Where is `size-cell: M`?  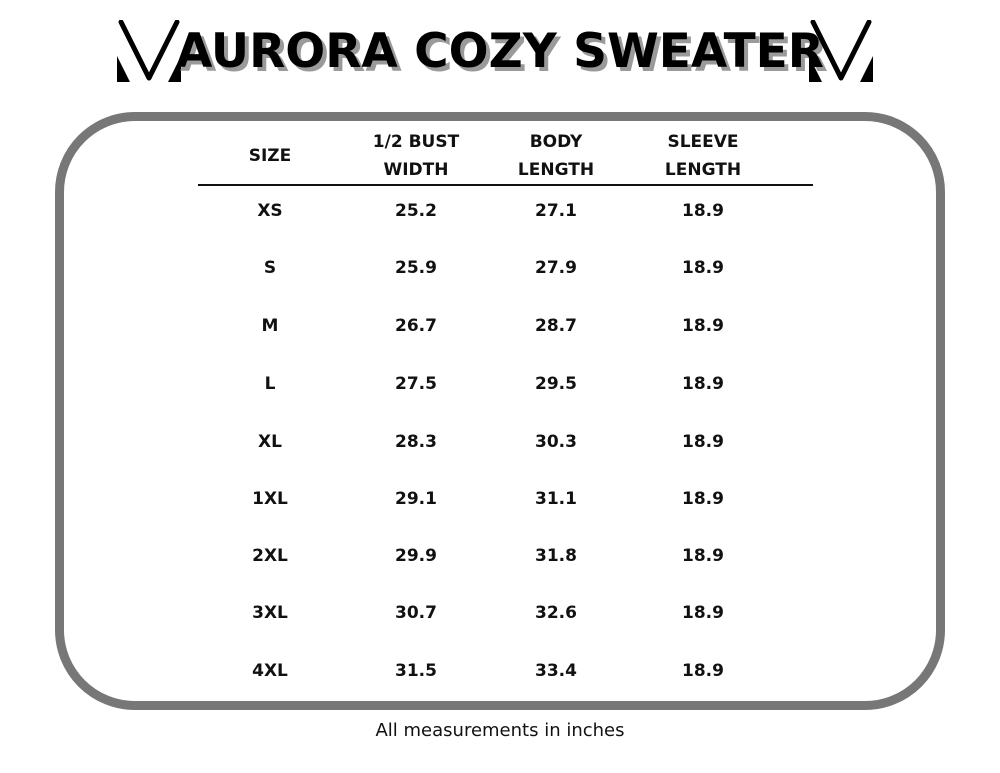 size-cell: M is located at coordinates (270, 326).